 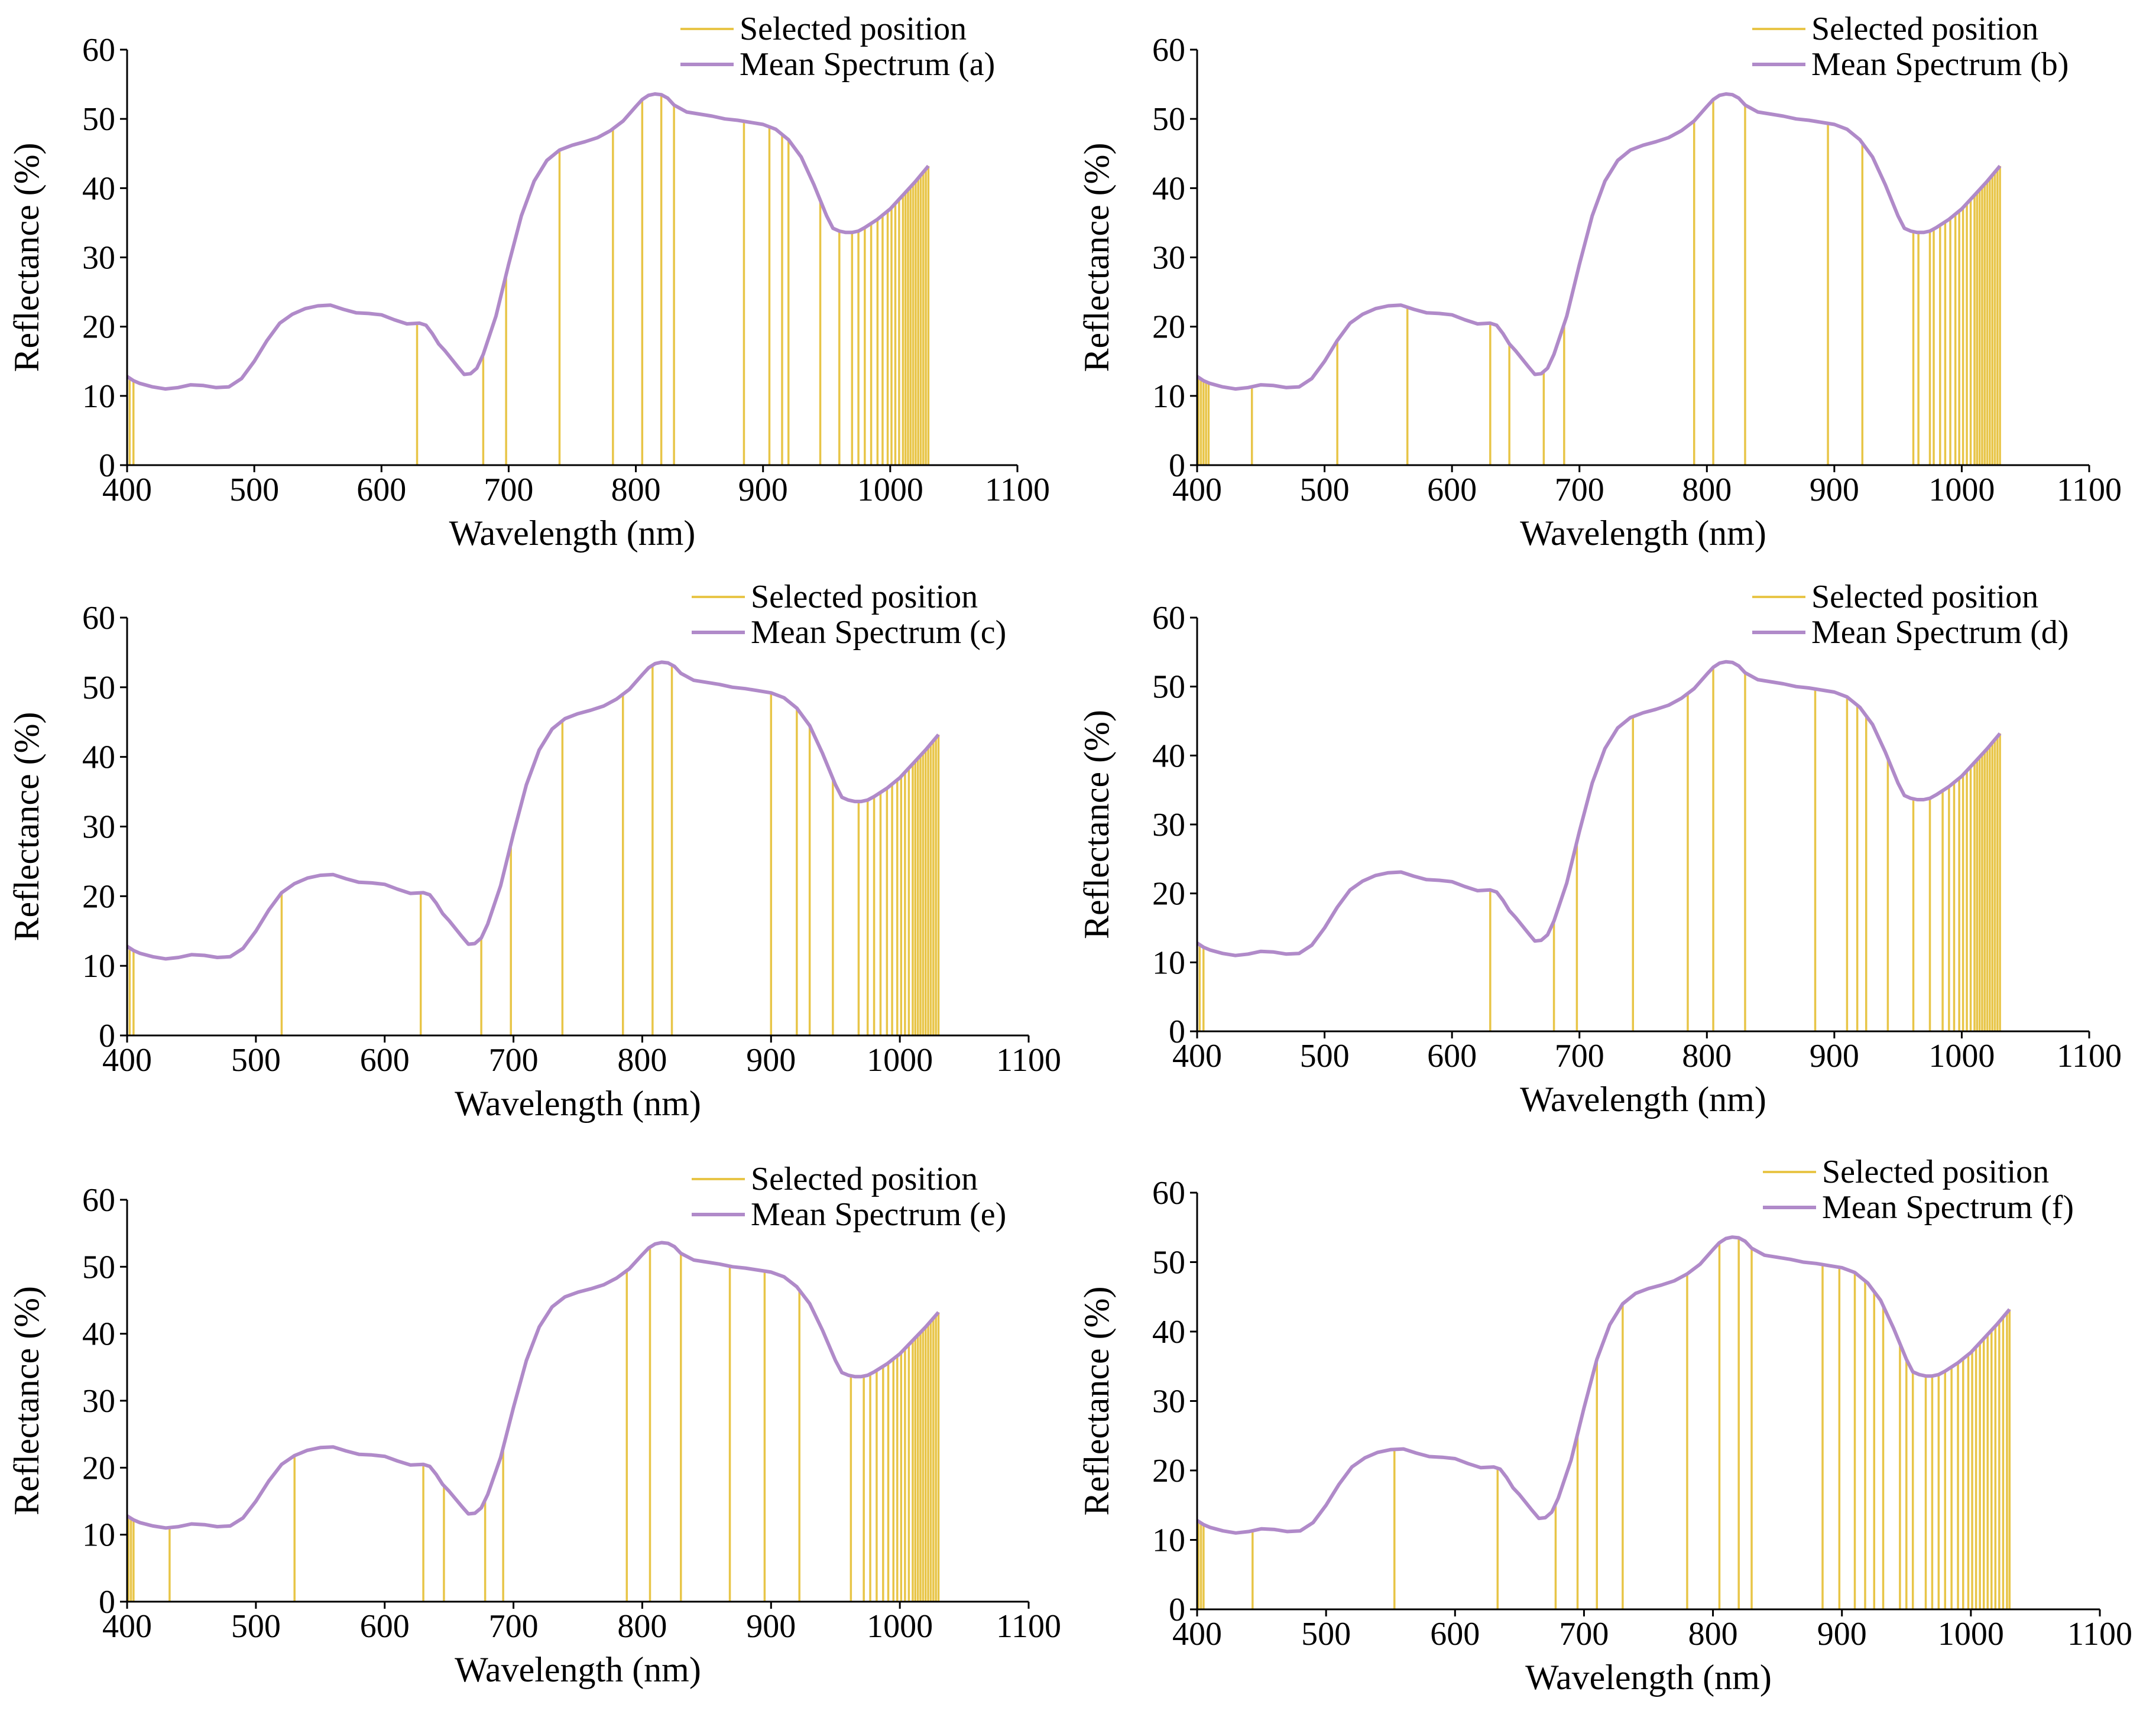 I want to click on y-tick-label-e-2: 20, so click(x=98, y=1468).